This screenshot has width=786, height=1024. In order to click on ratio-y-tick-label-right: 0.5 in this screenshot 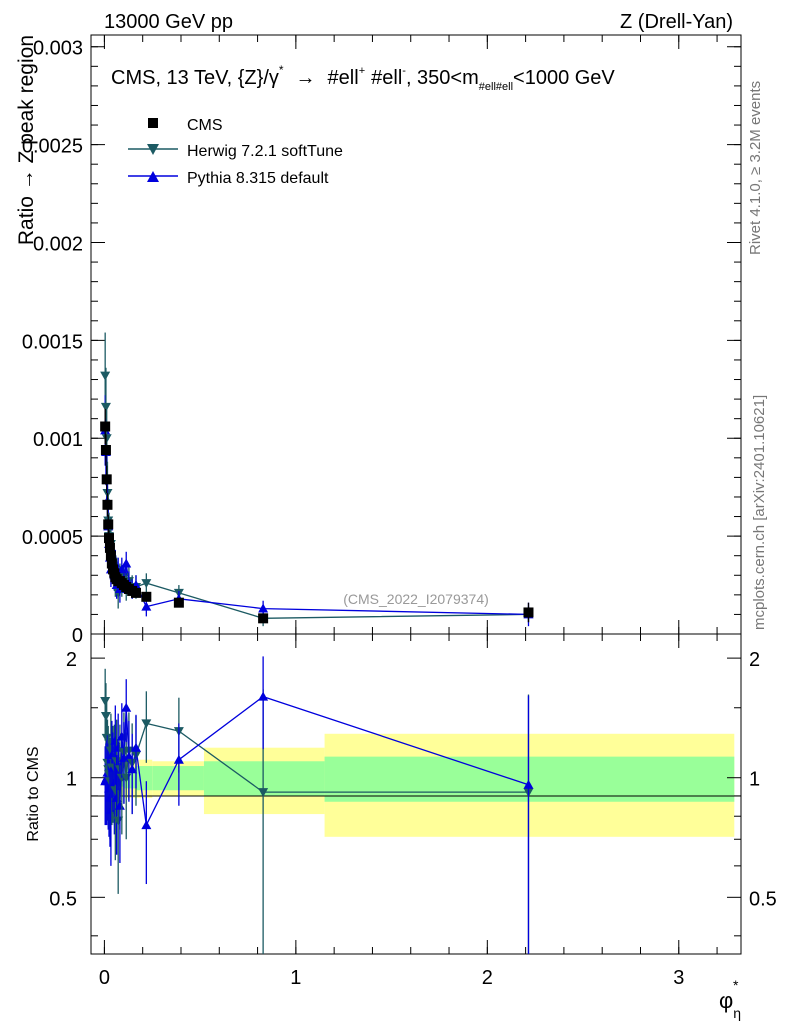, I will do `click(763, 899)`.